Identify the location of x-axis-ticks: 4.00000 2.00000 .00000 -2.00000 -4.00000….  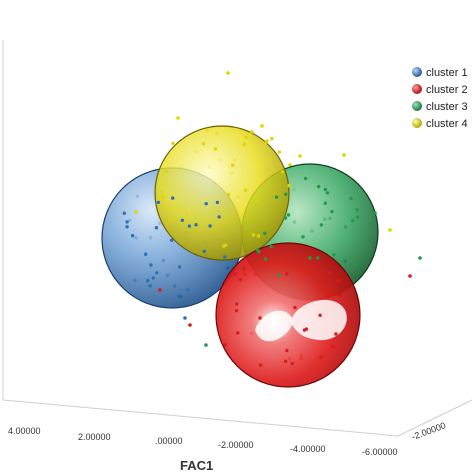
(203, 441).